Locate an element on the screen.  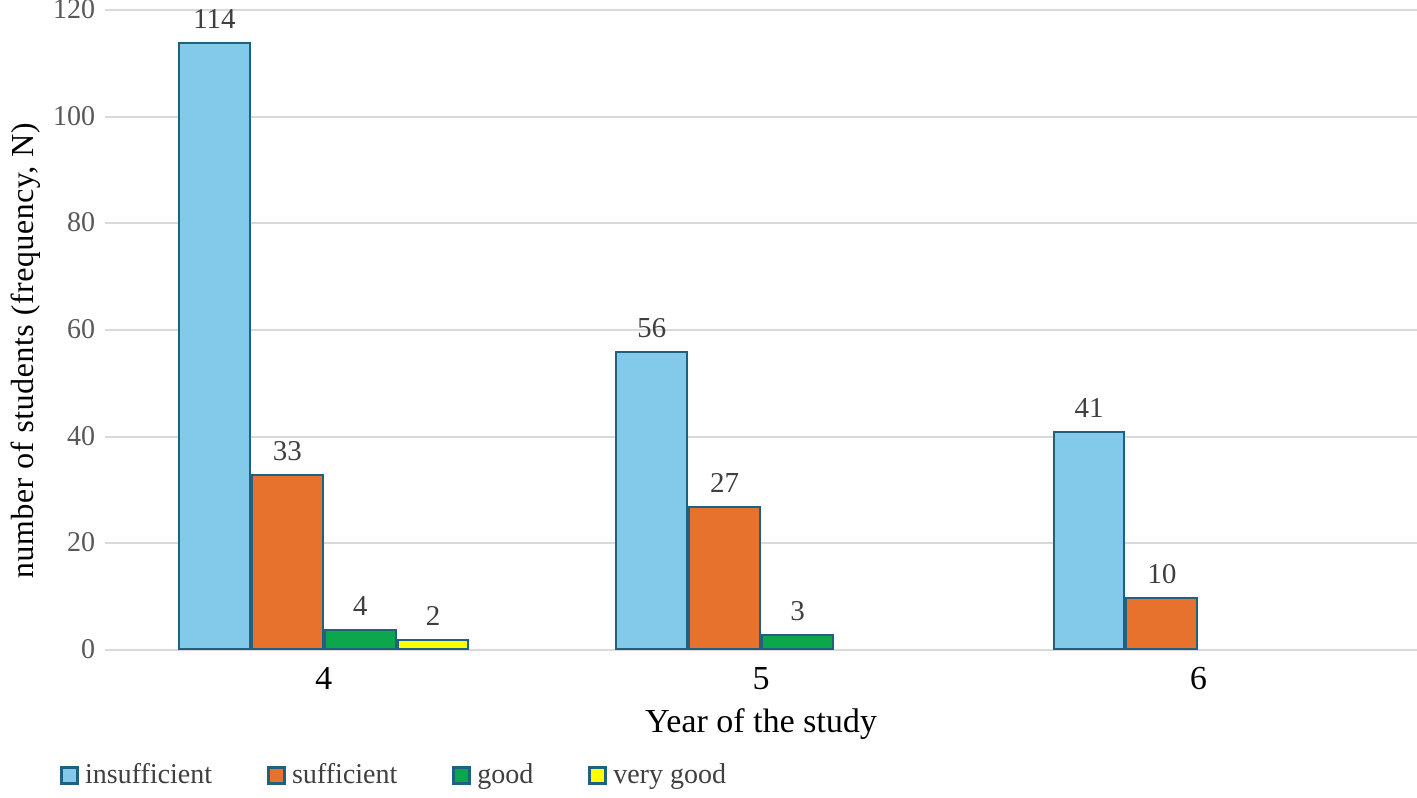
y-tick-label-0: 0 is located at coordinates (88, 649).